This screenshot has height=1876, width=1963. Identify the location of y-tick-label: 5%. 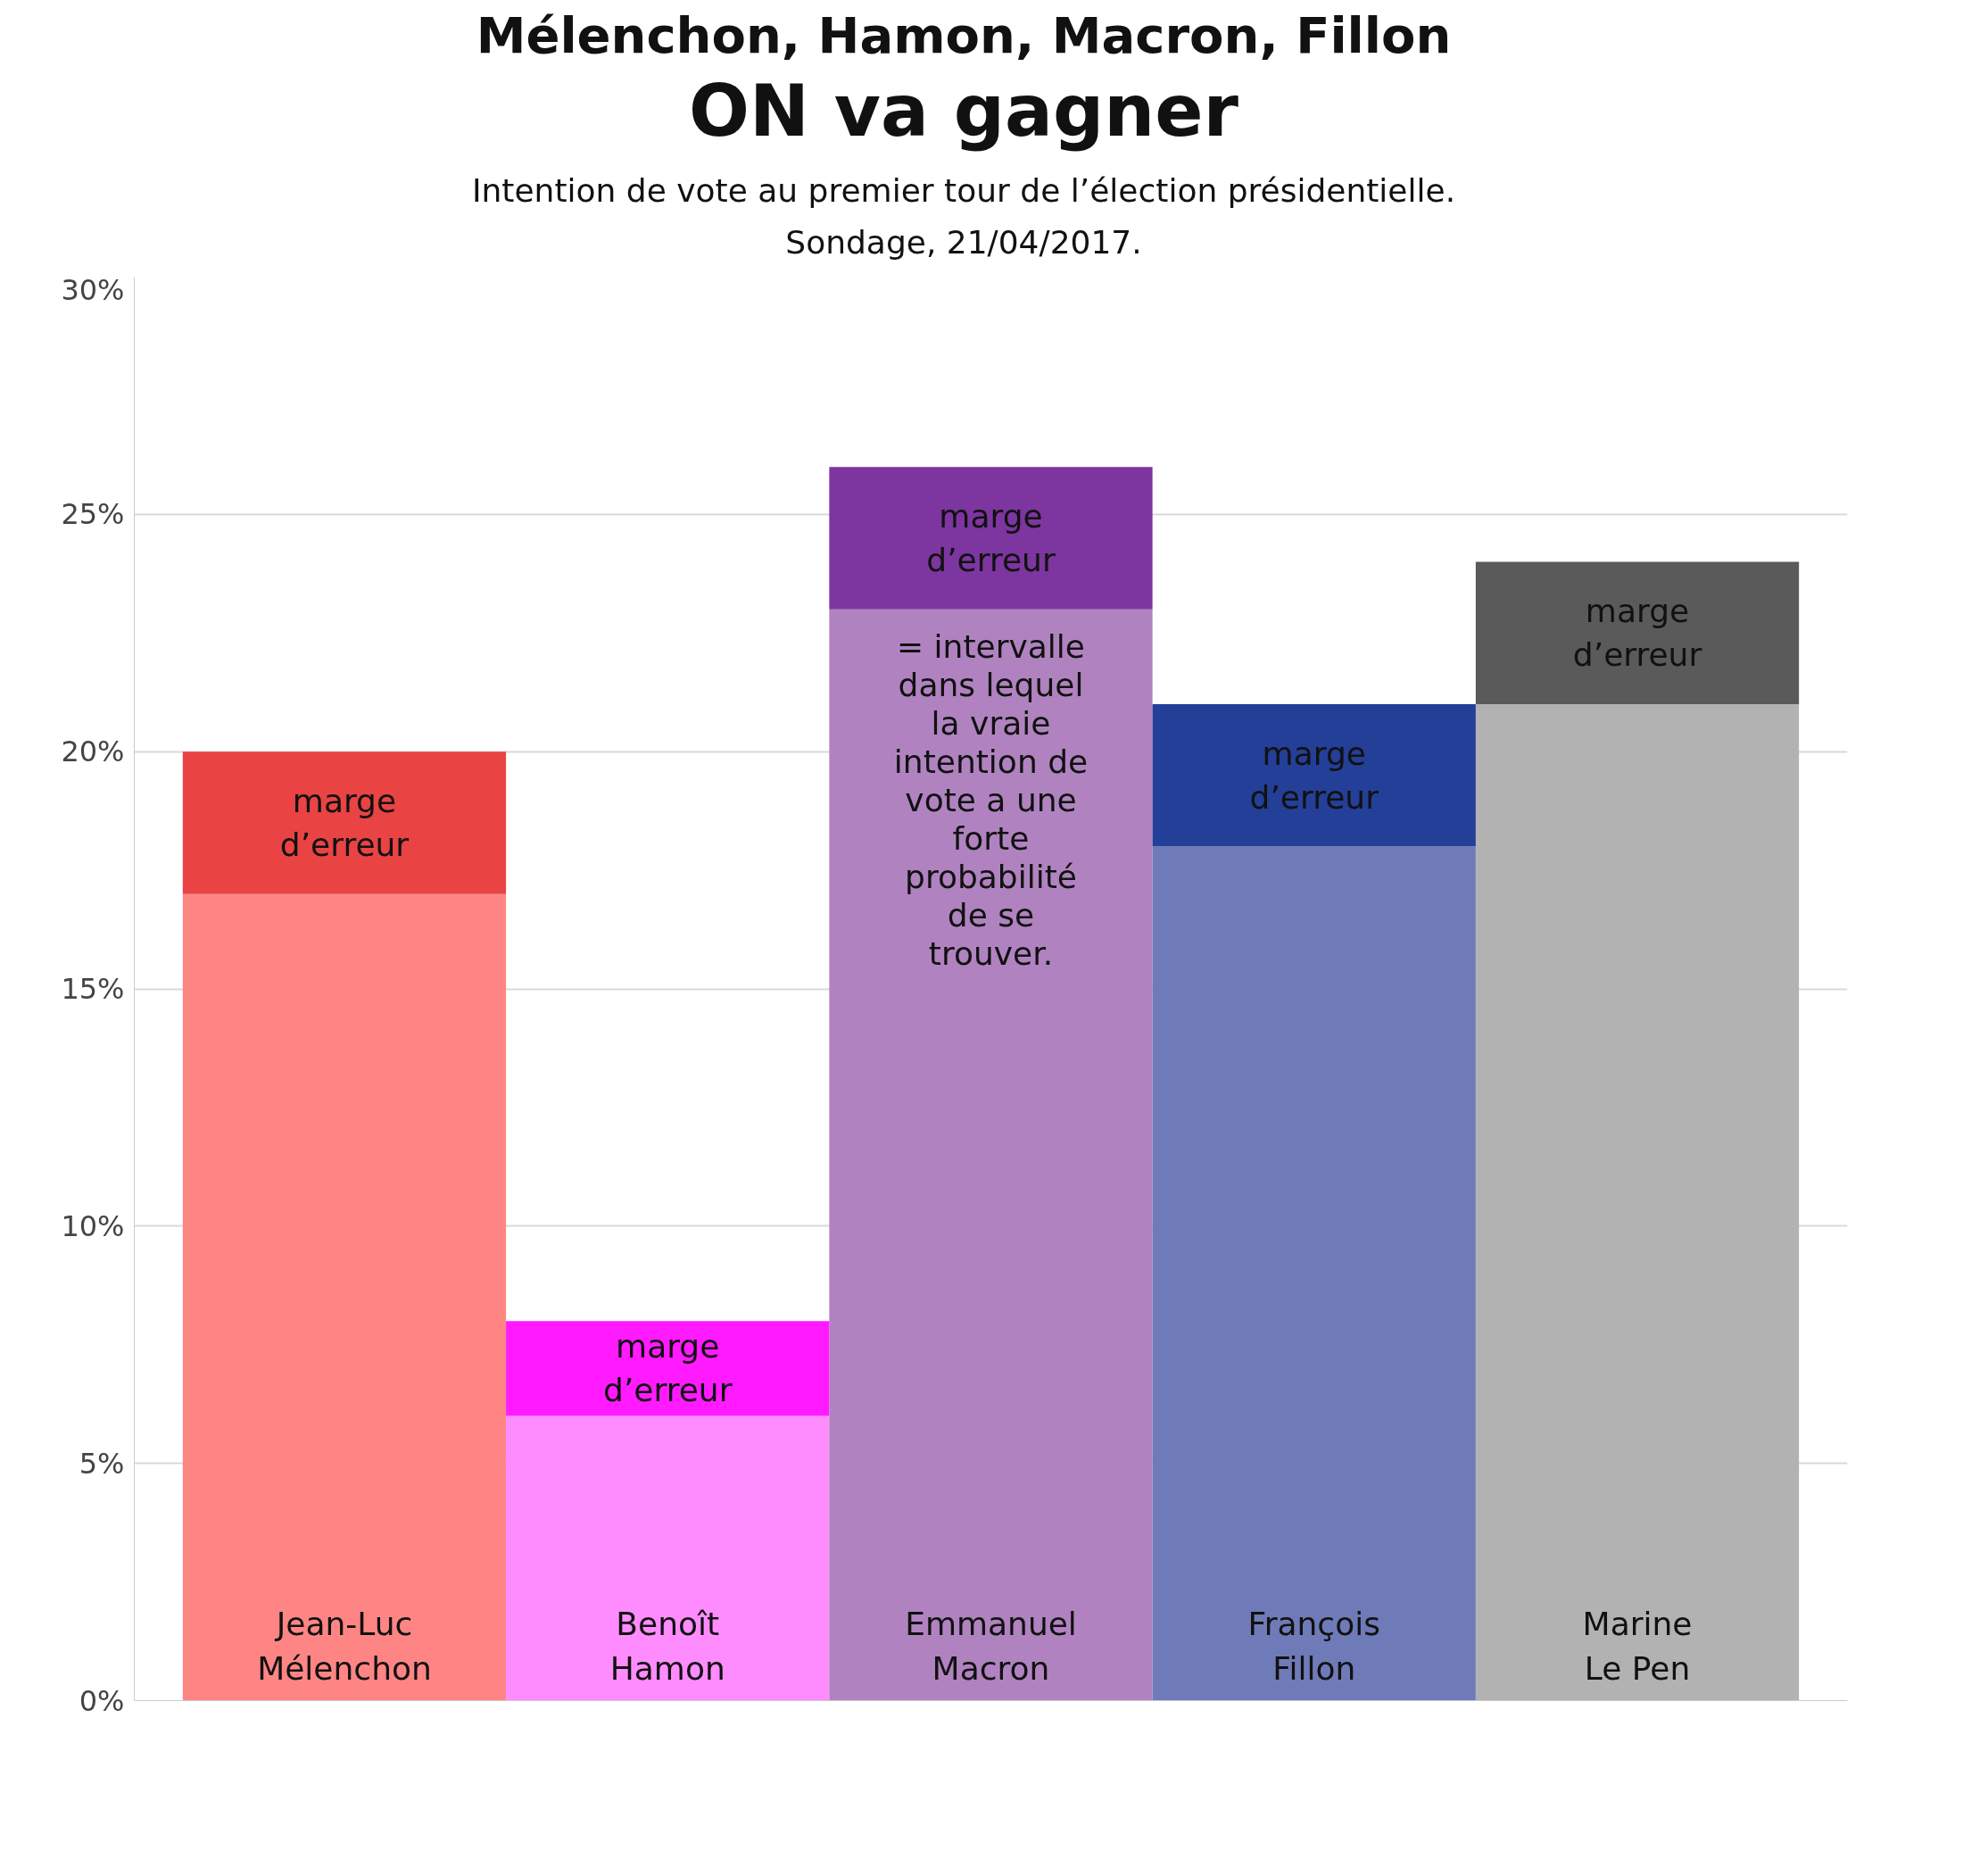
(102, 1463).